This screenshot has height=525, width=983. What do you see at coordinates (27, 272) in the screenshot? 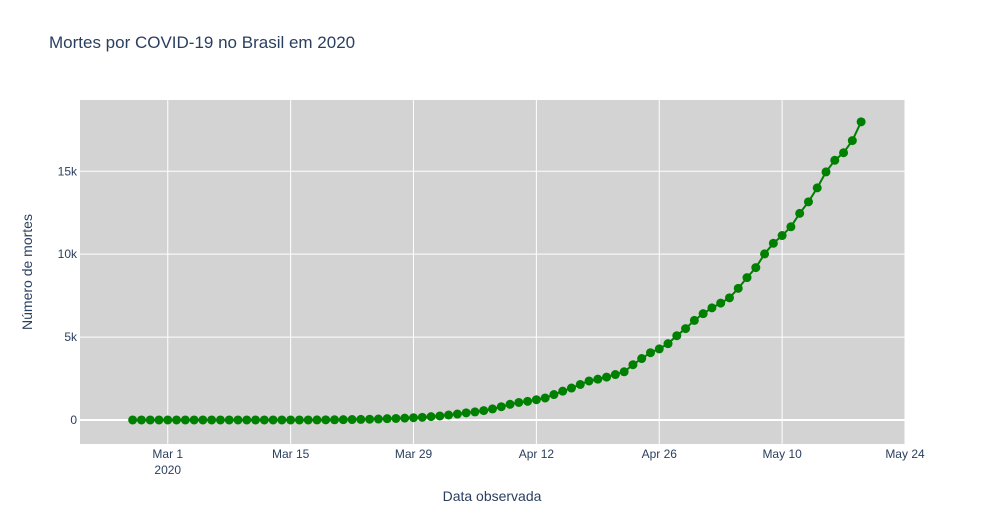
I see `y-axis-title: Número de mortes` at bounding box center [27, 272].